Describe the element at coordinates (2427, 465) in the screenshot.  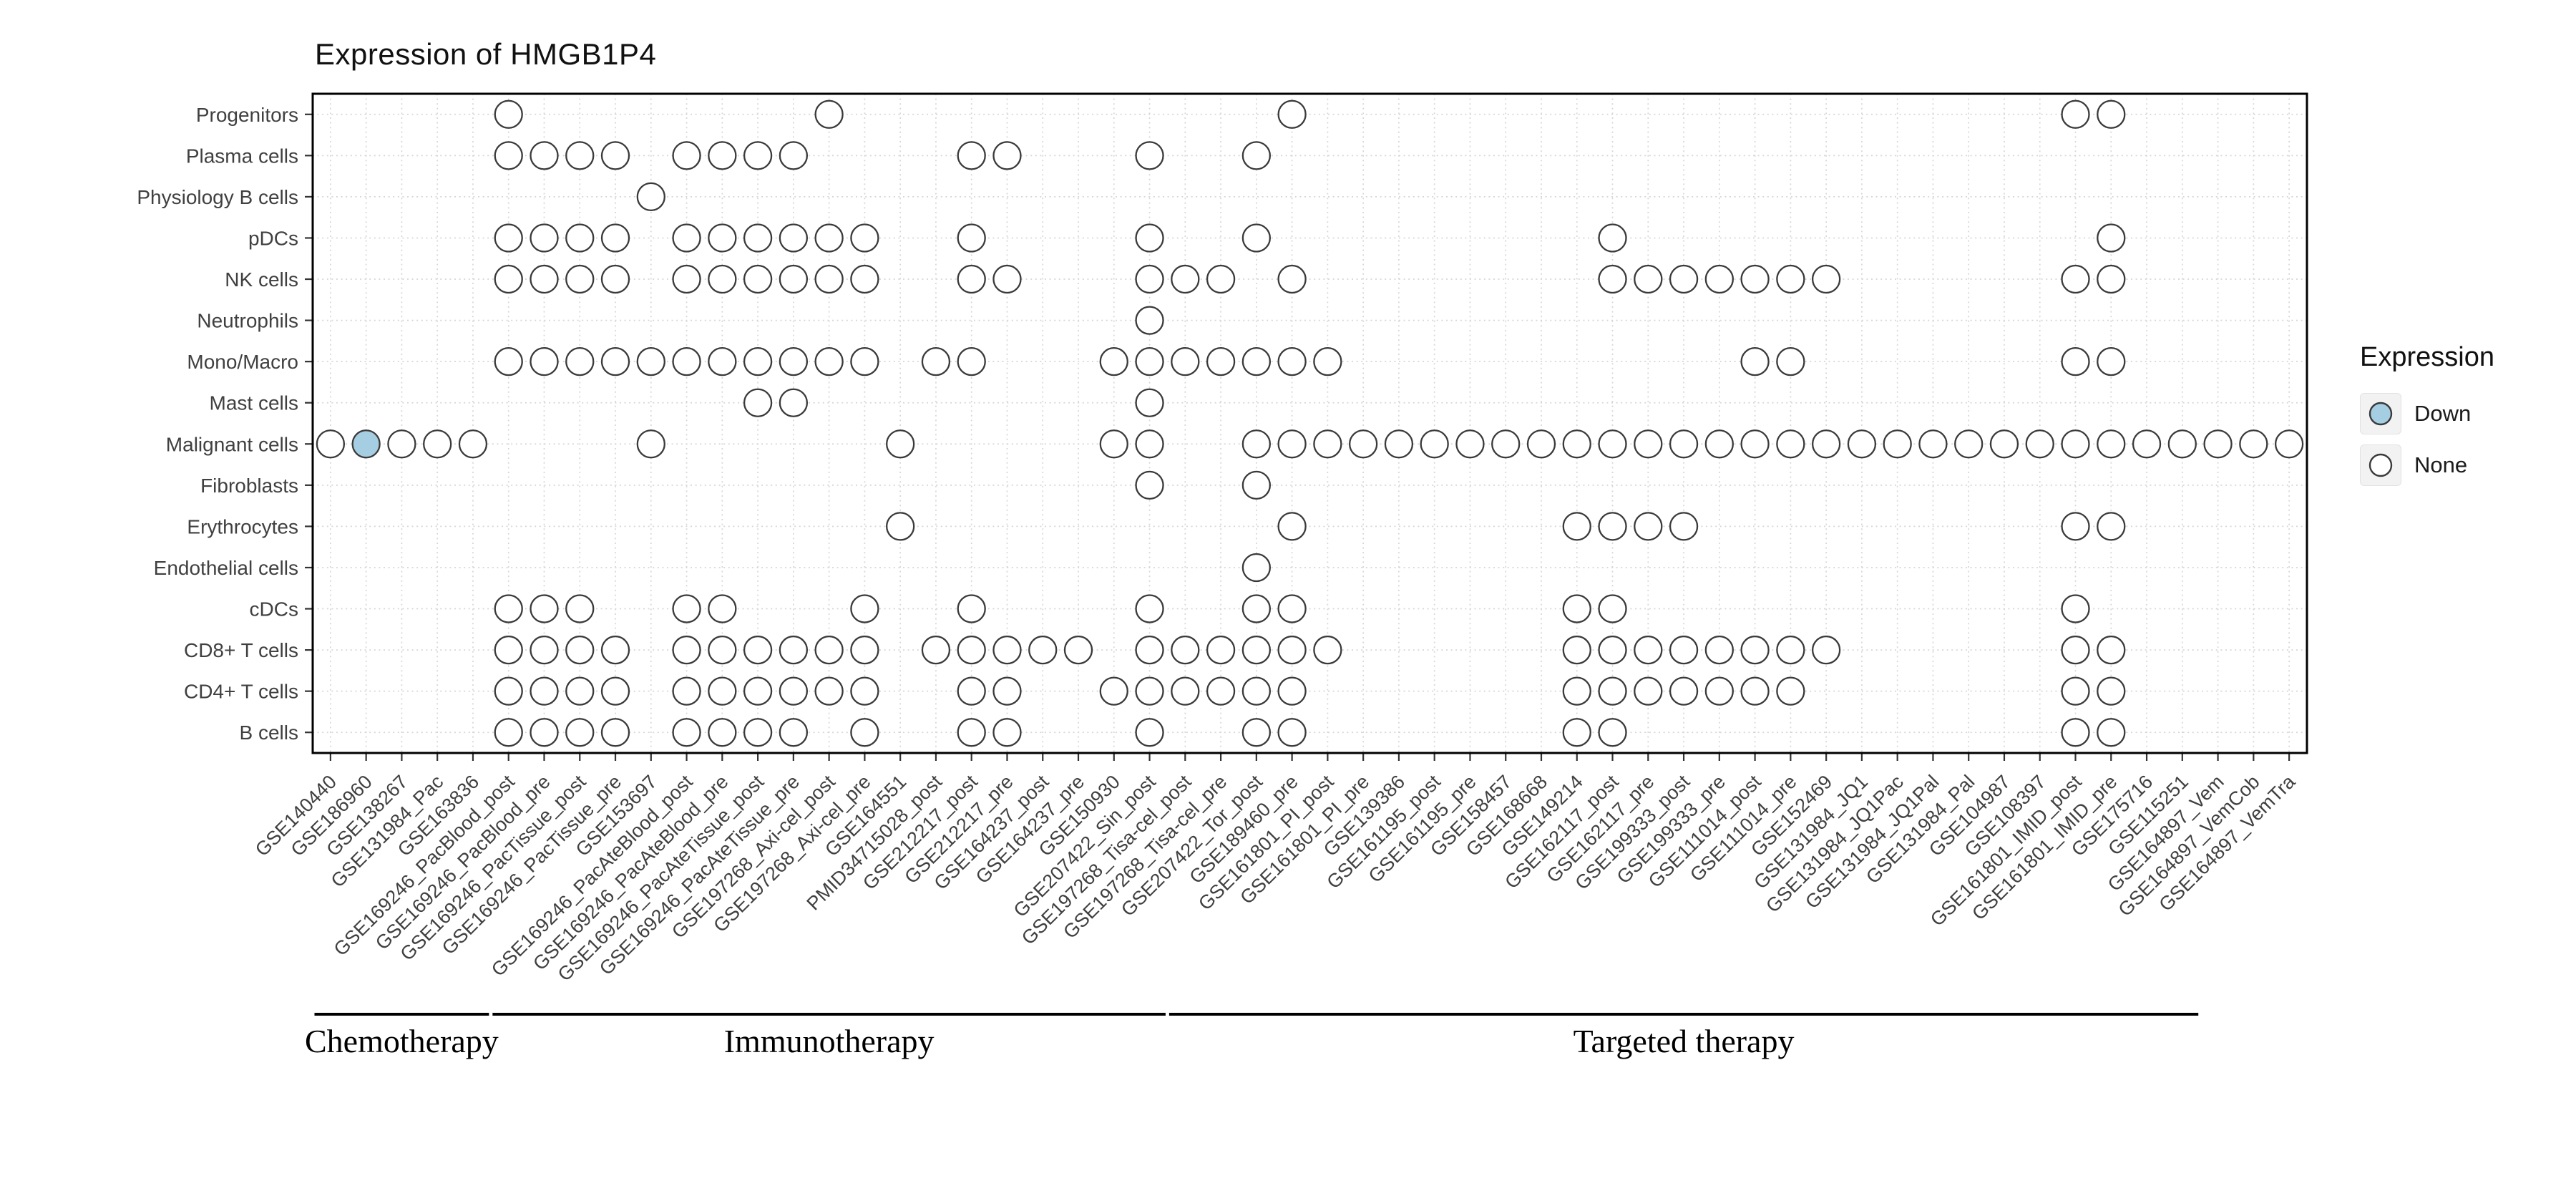
I see `legend-entry-none: None` at that location.